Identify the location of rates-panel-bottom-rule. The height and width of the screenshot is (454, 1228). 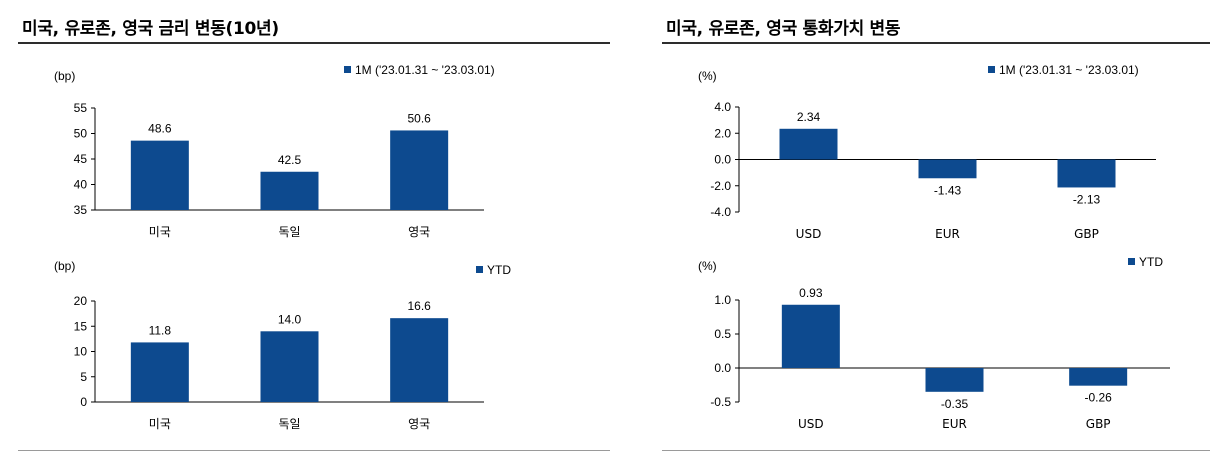
(314, 450).